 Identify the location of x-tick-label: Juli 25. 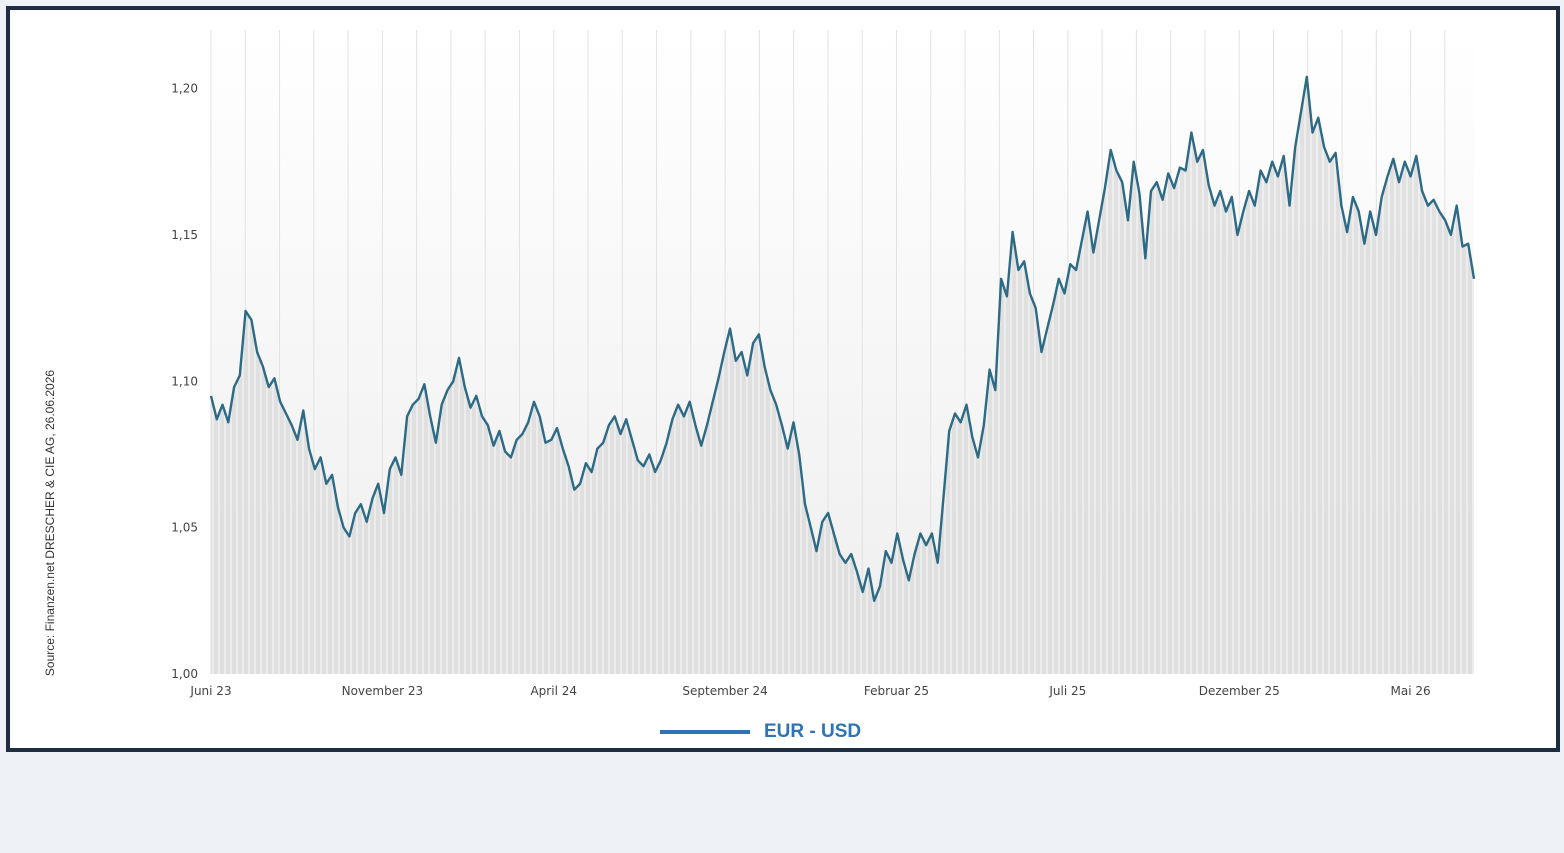
(1067, 691).